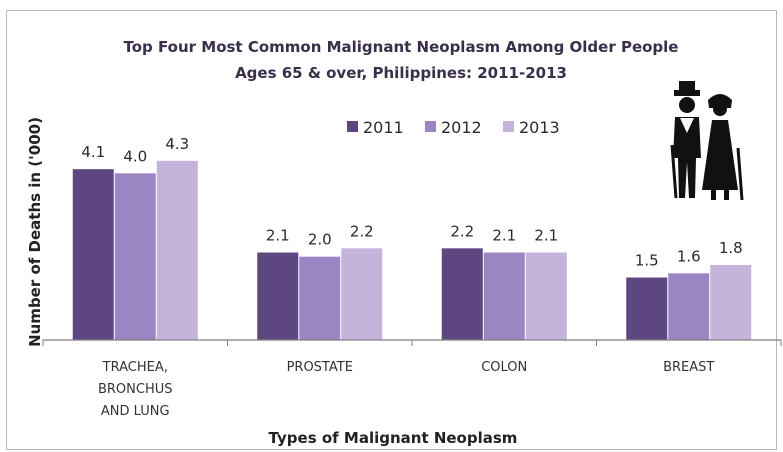  I want to click on legend: 2011 2012 2013, so click(453, 127).